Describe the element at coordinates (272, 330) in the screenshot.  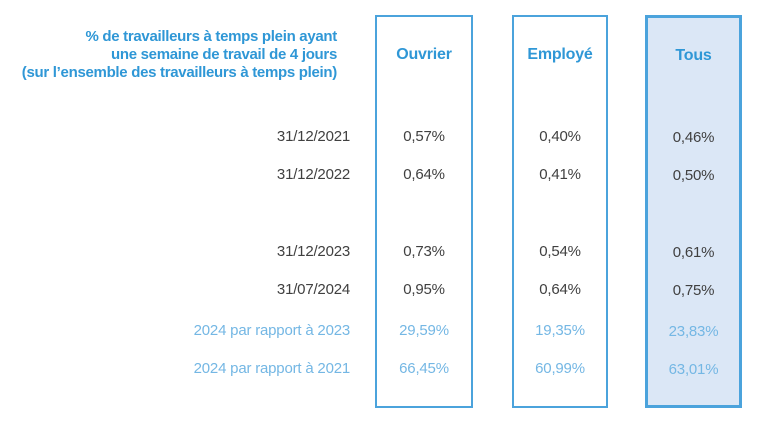
I see `row-label-2024-vs-2023: 2024 par rapport à 2023` at that location.